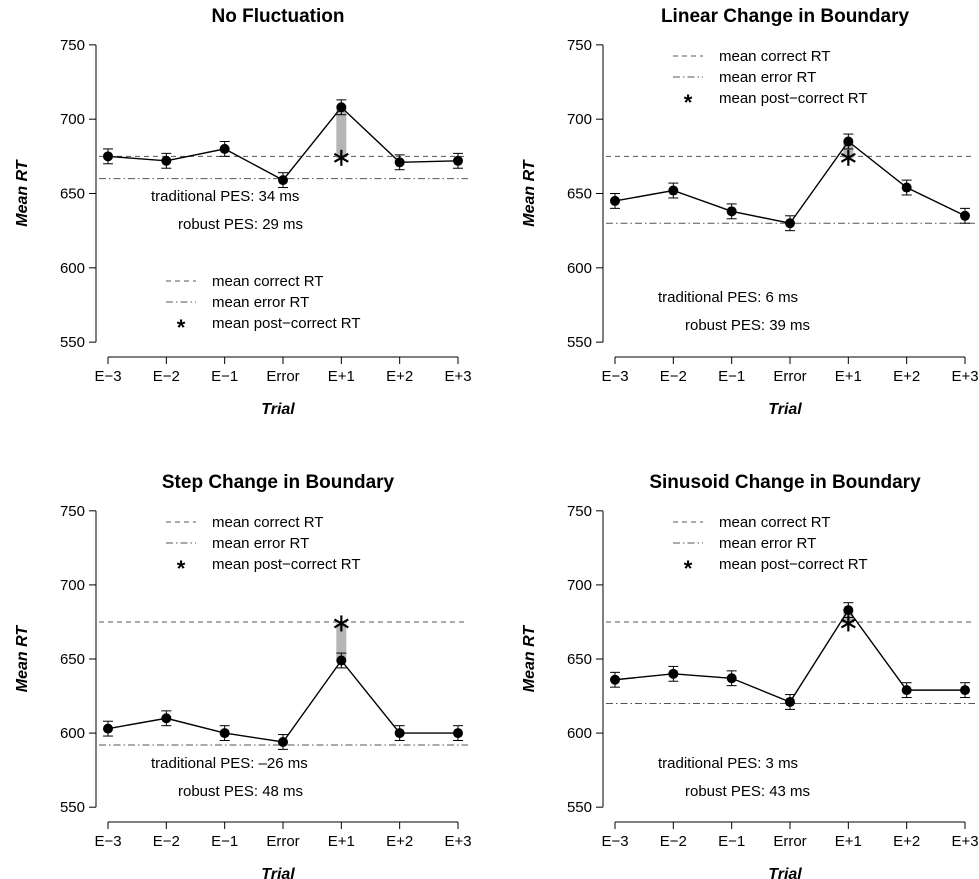  What do you see at coordinates (181, 327) in the screenshot?
I see `legend-swatch-star: *` at bounding box center [181, 327].